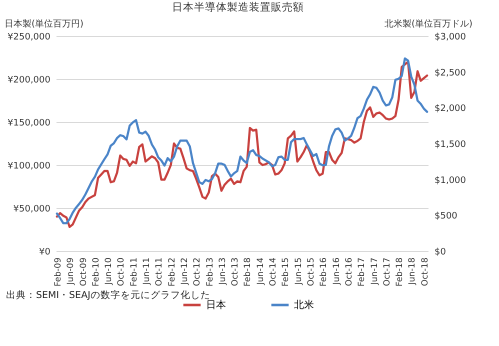 The width and height of the screenshot is (499, 346). What do you see at coordinates (96, 272) in the screenshot?
I see `x-tick-label: Feb-10` at bounding box center [96, 272].